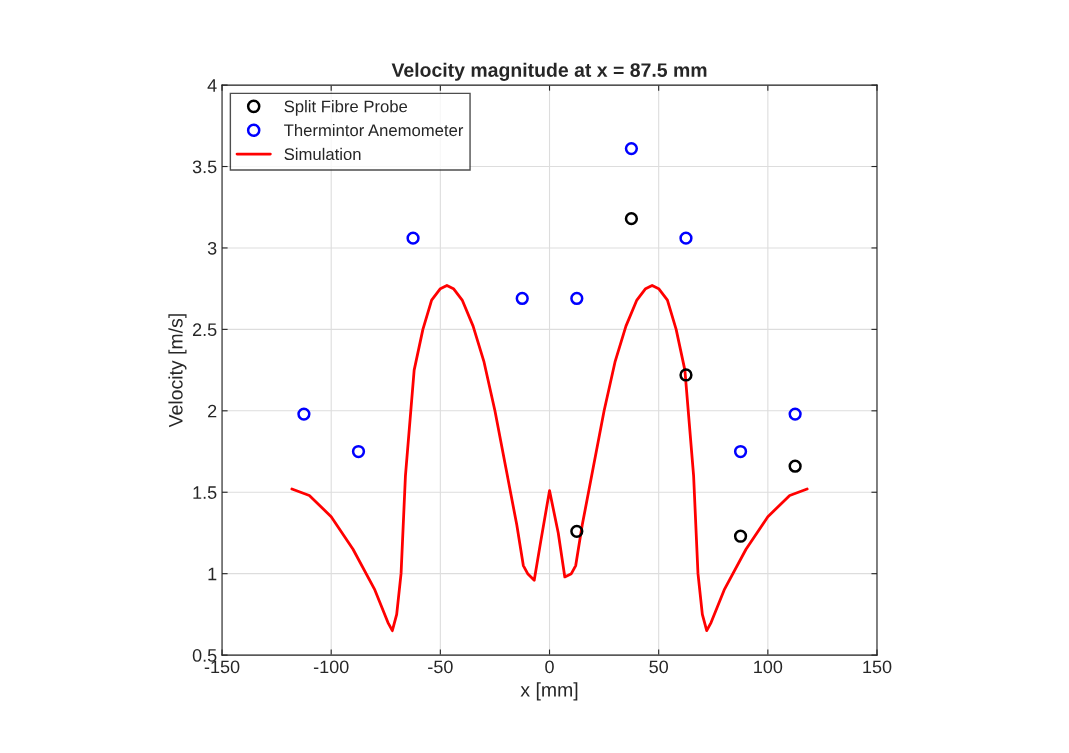  What do you see at coordinates (177, 371) in the screenshot?
I see `y-axis-title: Velocity [m/s]` at bounding box center [177, 371].